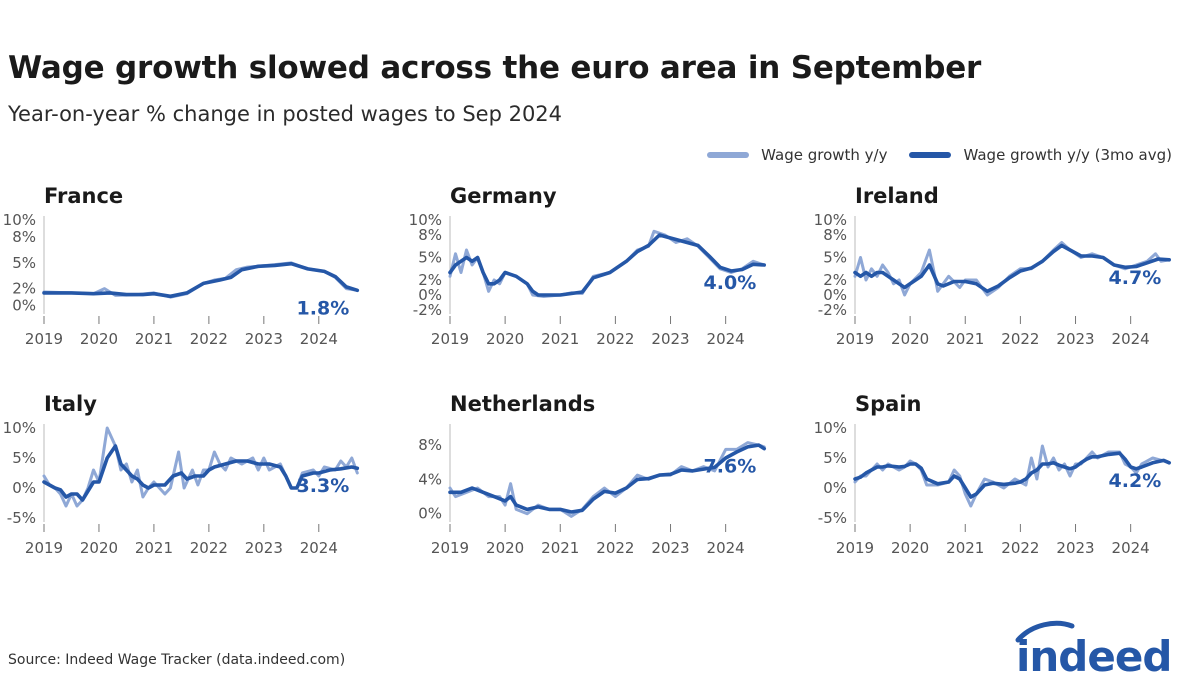 The image size is (1200, 686). I want to click on y-tick-label-germany: -2%, so click(427, 310).